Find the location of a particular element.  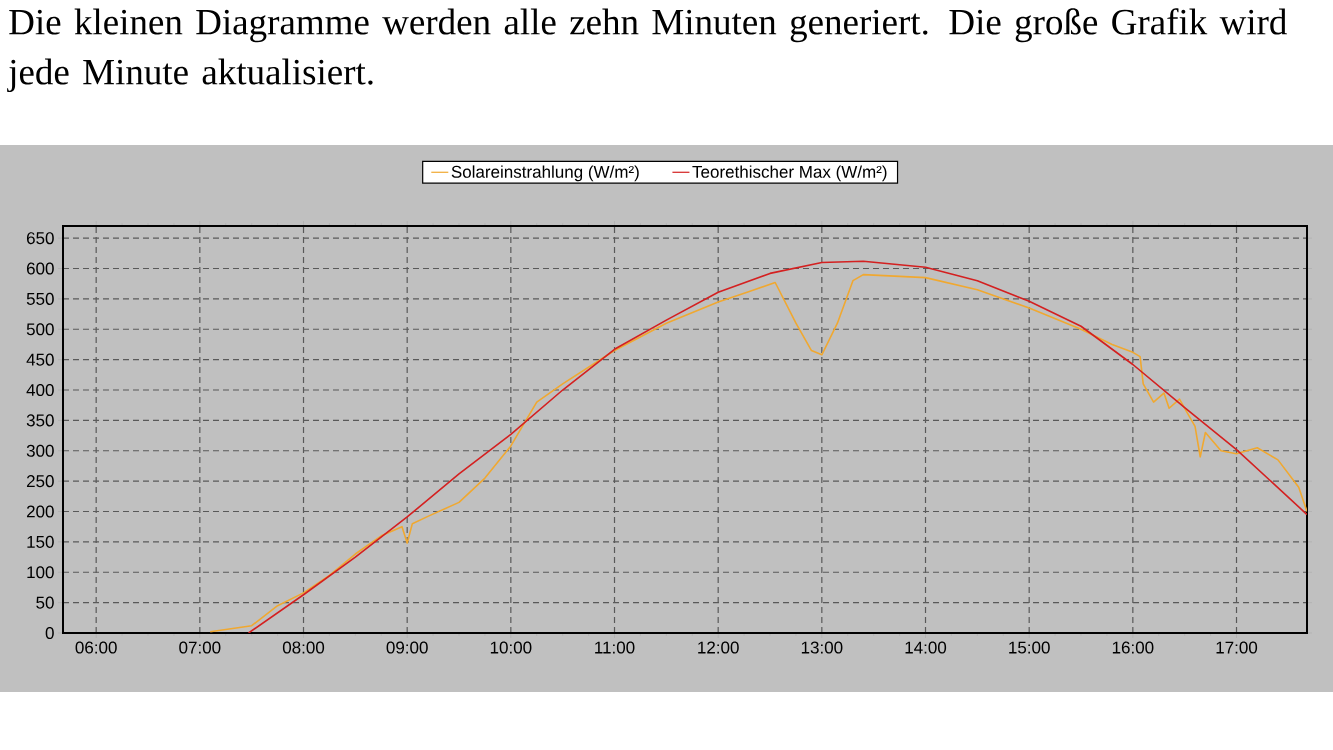

x-tick-label: 16:00 is located at coordinates (1133, 647).